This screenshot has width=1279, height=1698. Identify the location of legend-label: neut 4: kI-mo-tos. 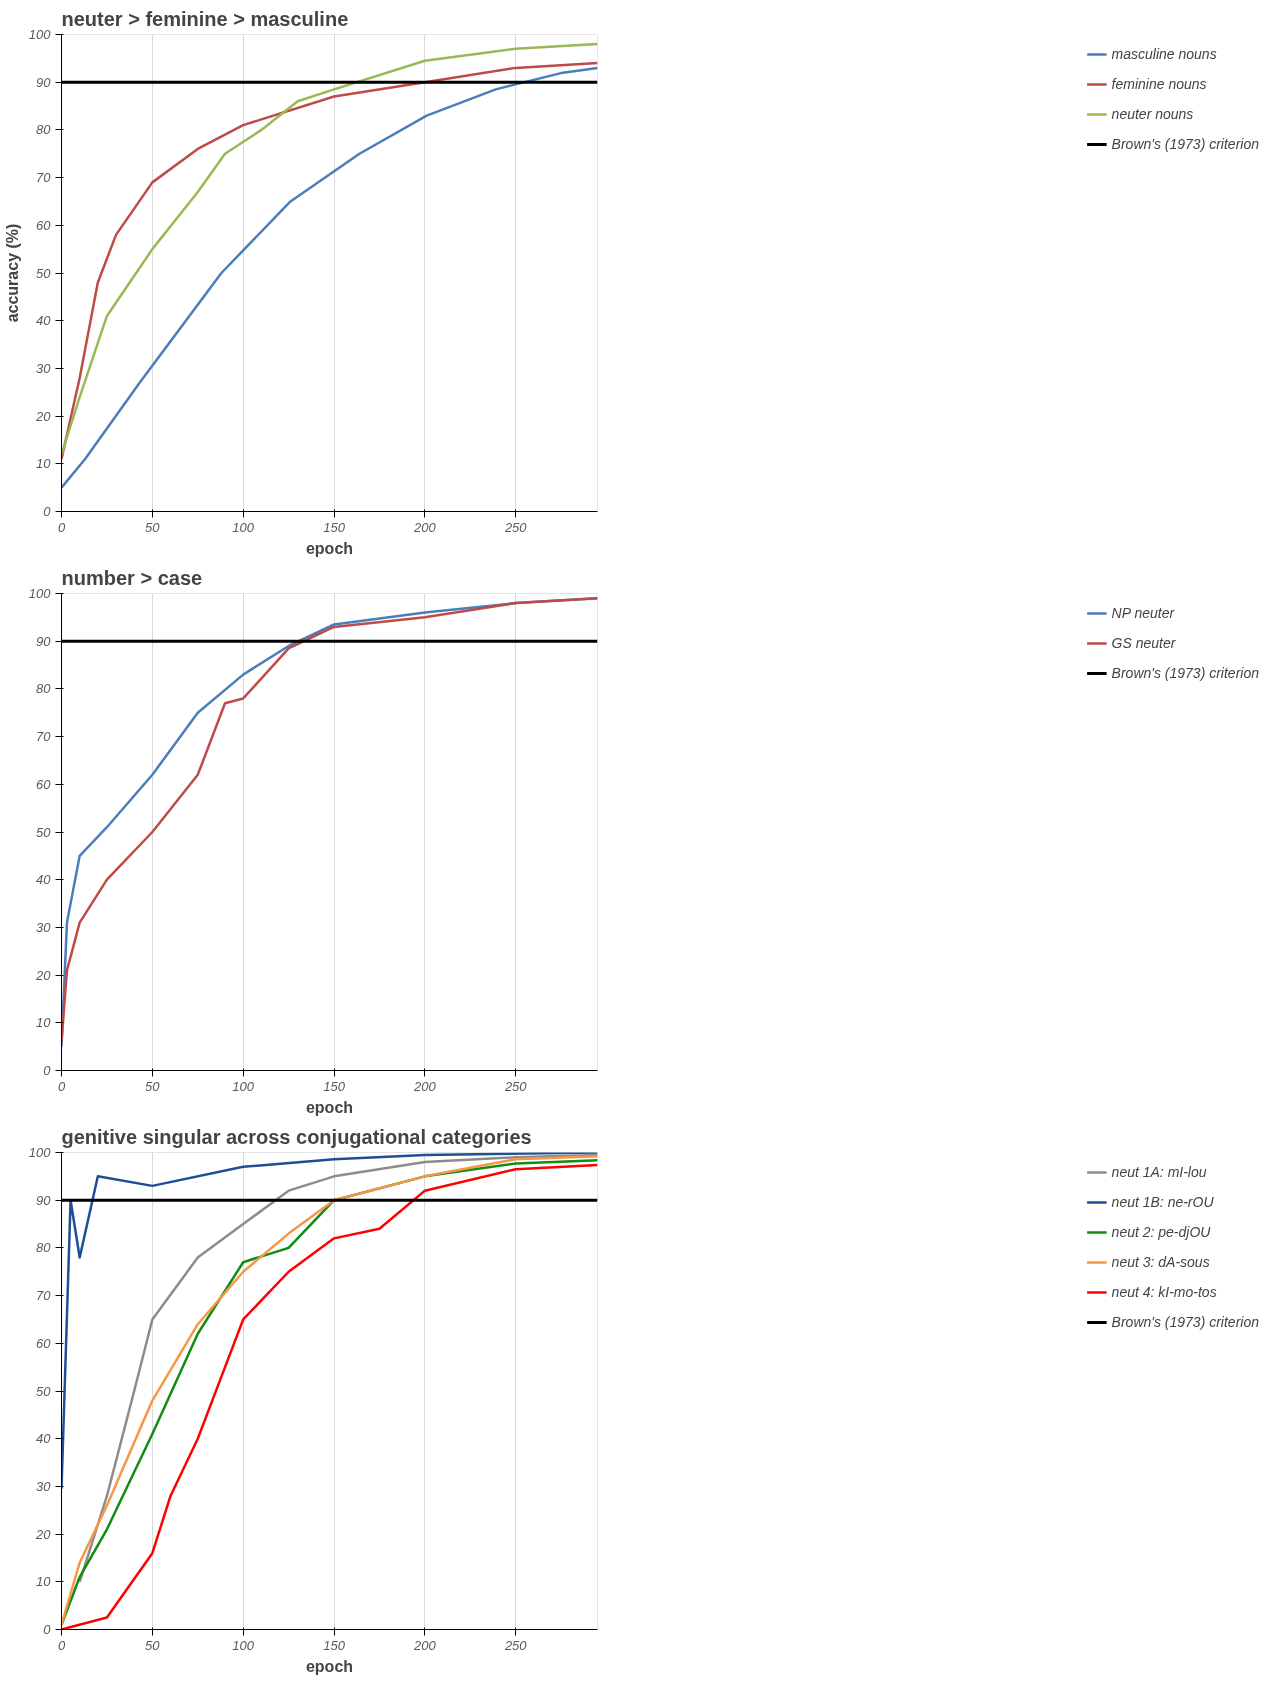
(1164, 1292).